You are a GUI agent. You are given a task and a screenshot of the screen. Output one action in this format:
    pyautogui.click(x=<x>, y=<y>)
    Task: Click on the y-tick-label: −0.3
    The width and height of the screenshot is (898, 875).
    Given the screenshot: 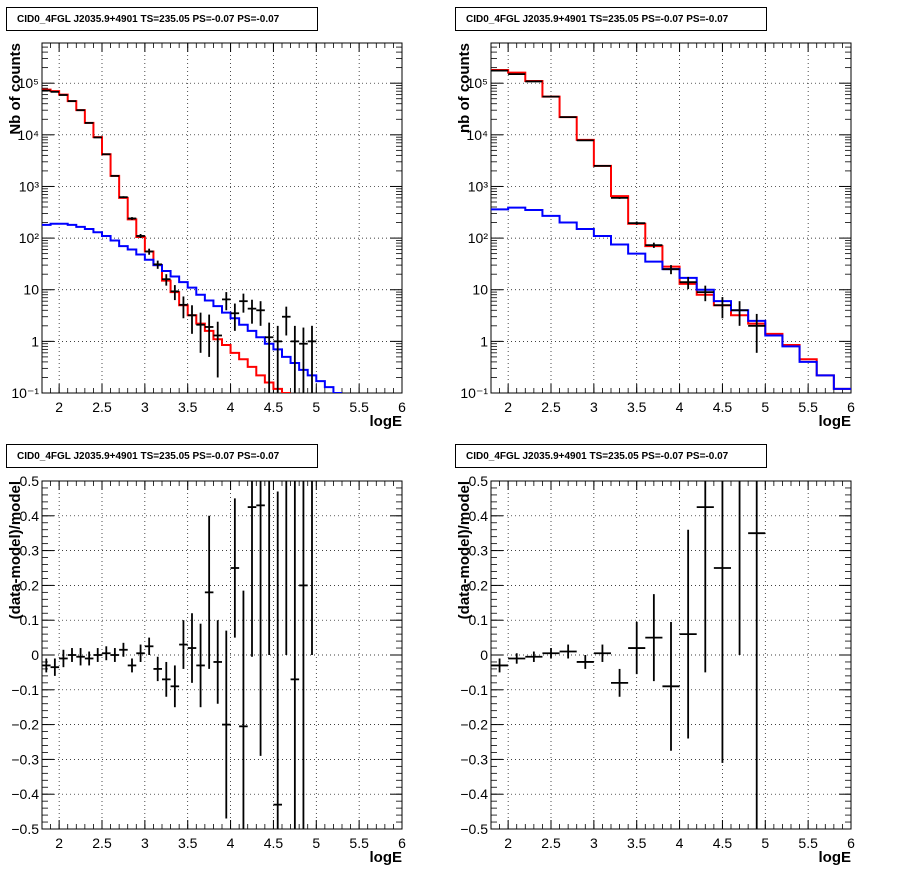 What is the action you would take?
    pyautogui.click(x=474, y=759)
    